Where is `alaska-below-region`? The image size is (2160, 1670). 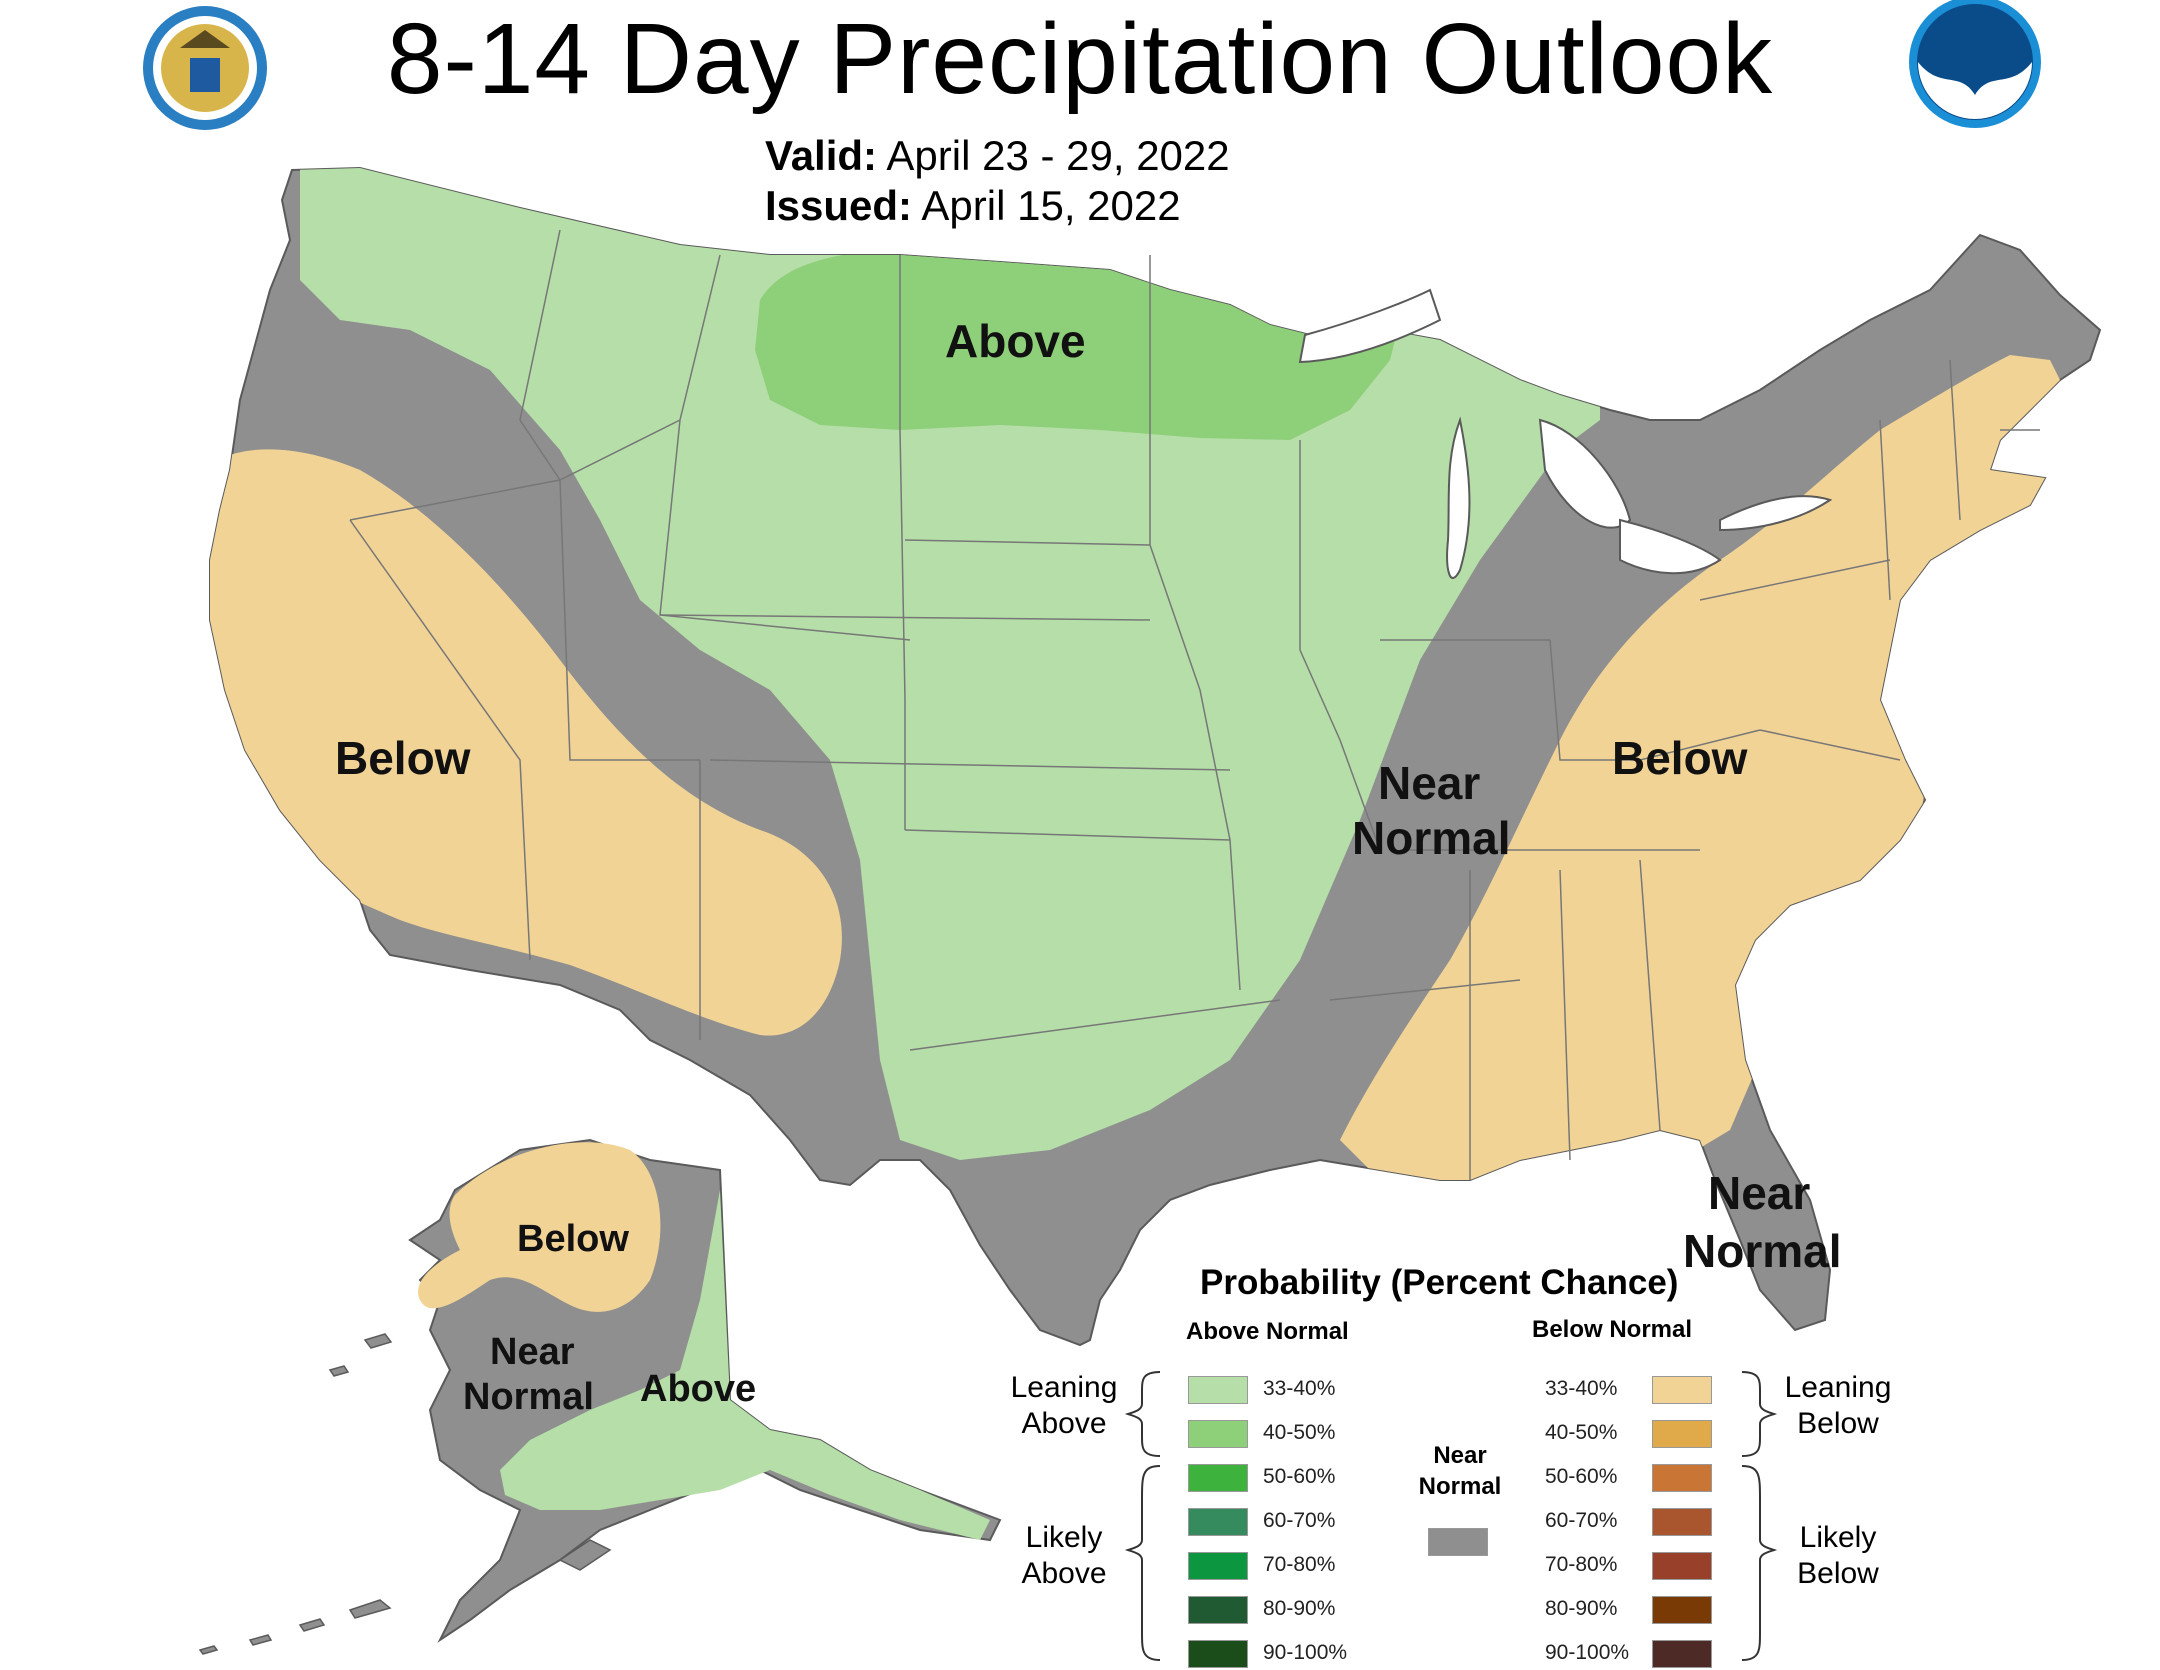
alaska-below-region is located at coordinates (539, 1227).